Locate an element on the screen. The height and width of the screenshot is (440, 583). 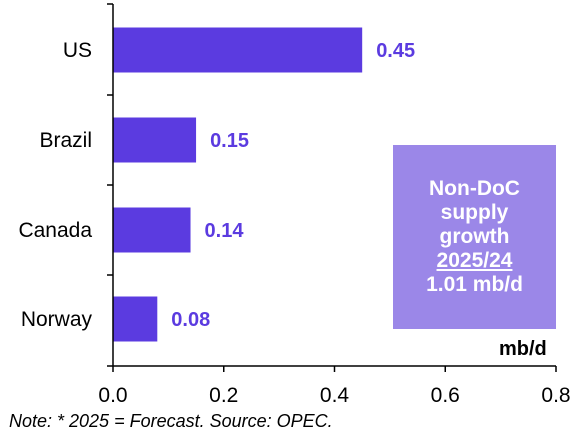
data-label-canada: 0.14 is located at coordinates (225, 231).